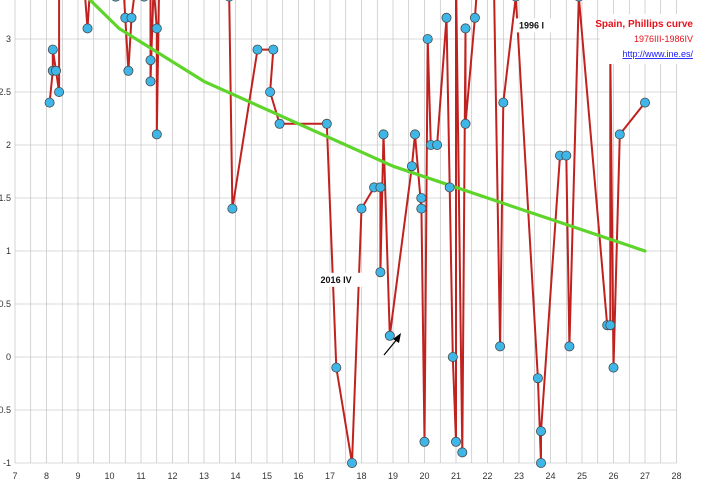 The height and width of the screenshot is (483, 715). I want to click on x-tick-label: 10, so click(109, 476).